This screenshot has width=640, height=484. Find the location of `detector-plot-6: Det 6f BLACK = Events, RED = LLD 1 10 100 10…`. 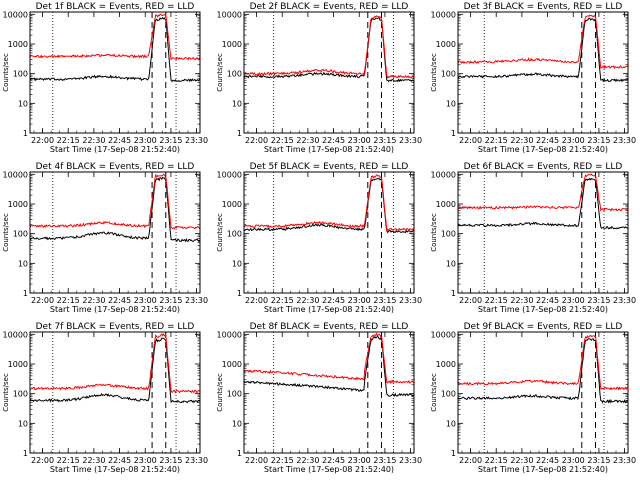

detector-plot-6: Det 6f BLACK = Events, RED = LLD 1 10 100 10… is located at coordinates (533, 238).